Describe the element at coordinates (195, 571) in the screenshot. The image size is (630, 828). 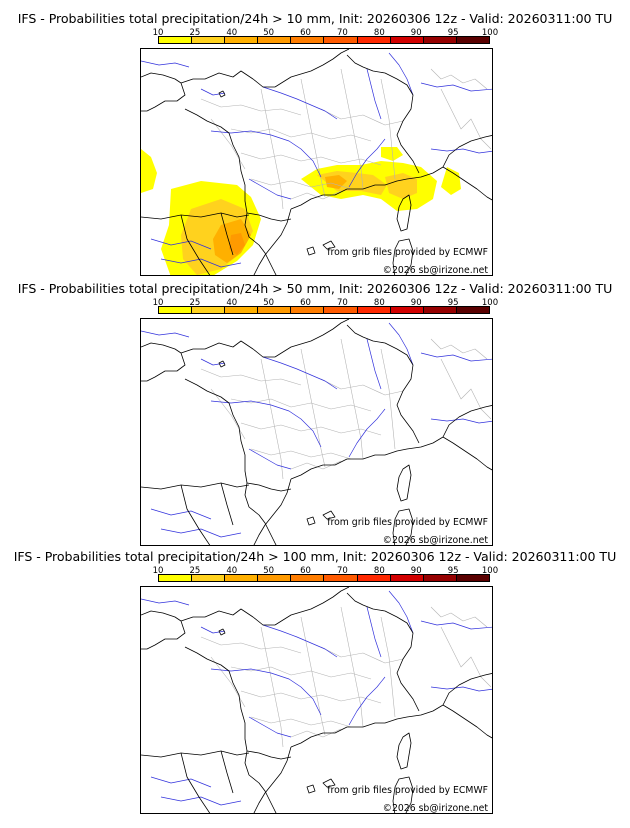
I see `scale-label-25: 25` at that location.